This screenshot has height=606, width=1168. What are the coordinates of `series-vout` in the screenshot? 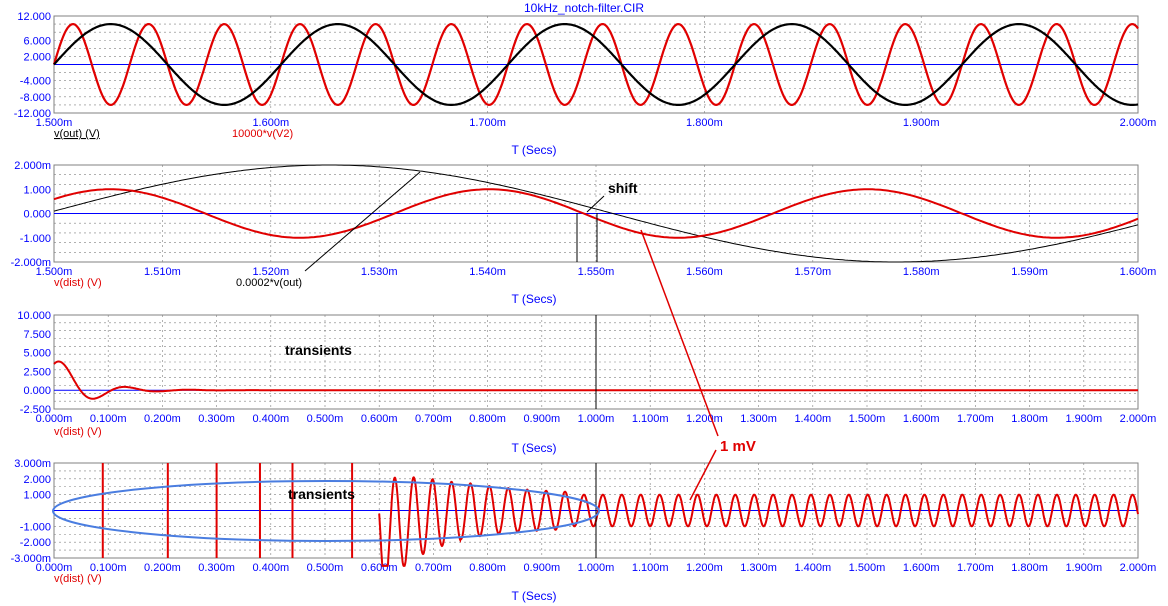 It's located at (596, 65).